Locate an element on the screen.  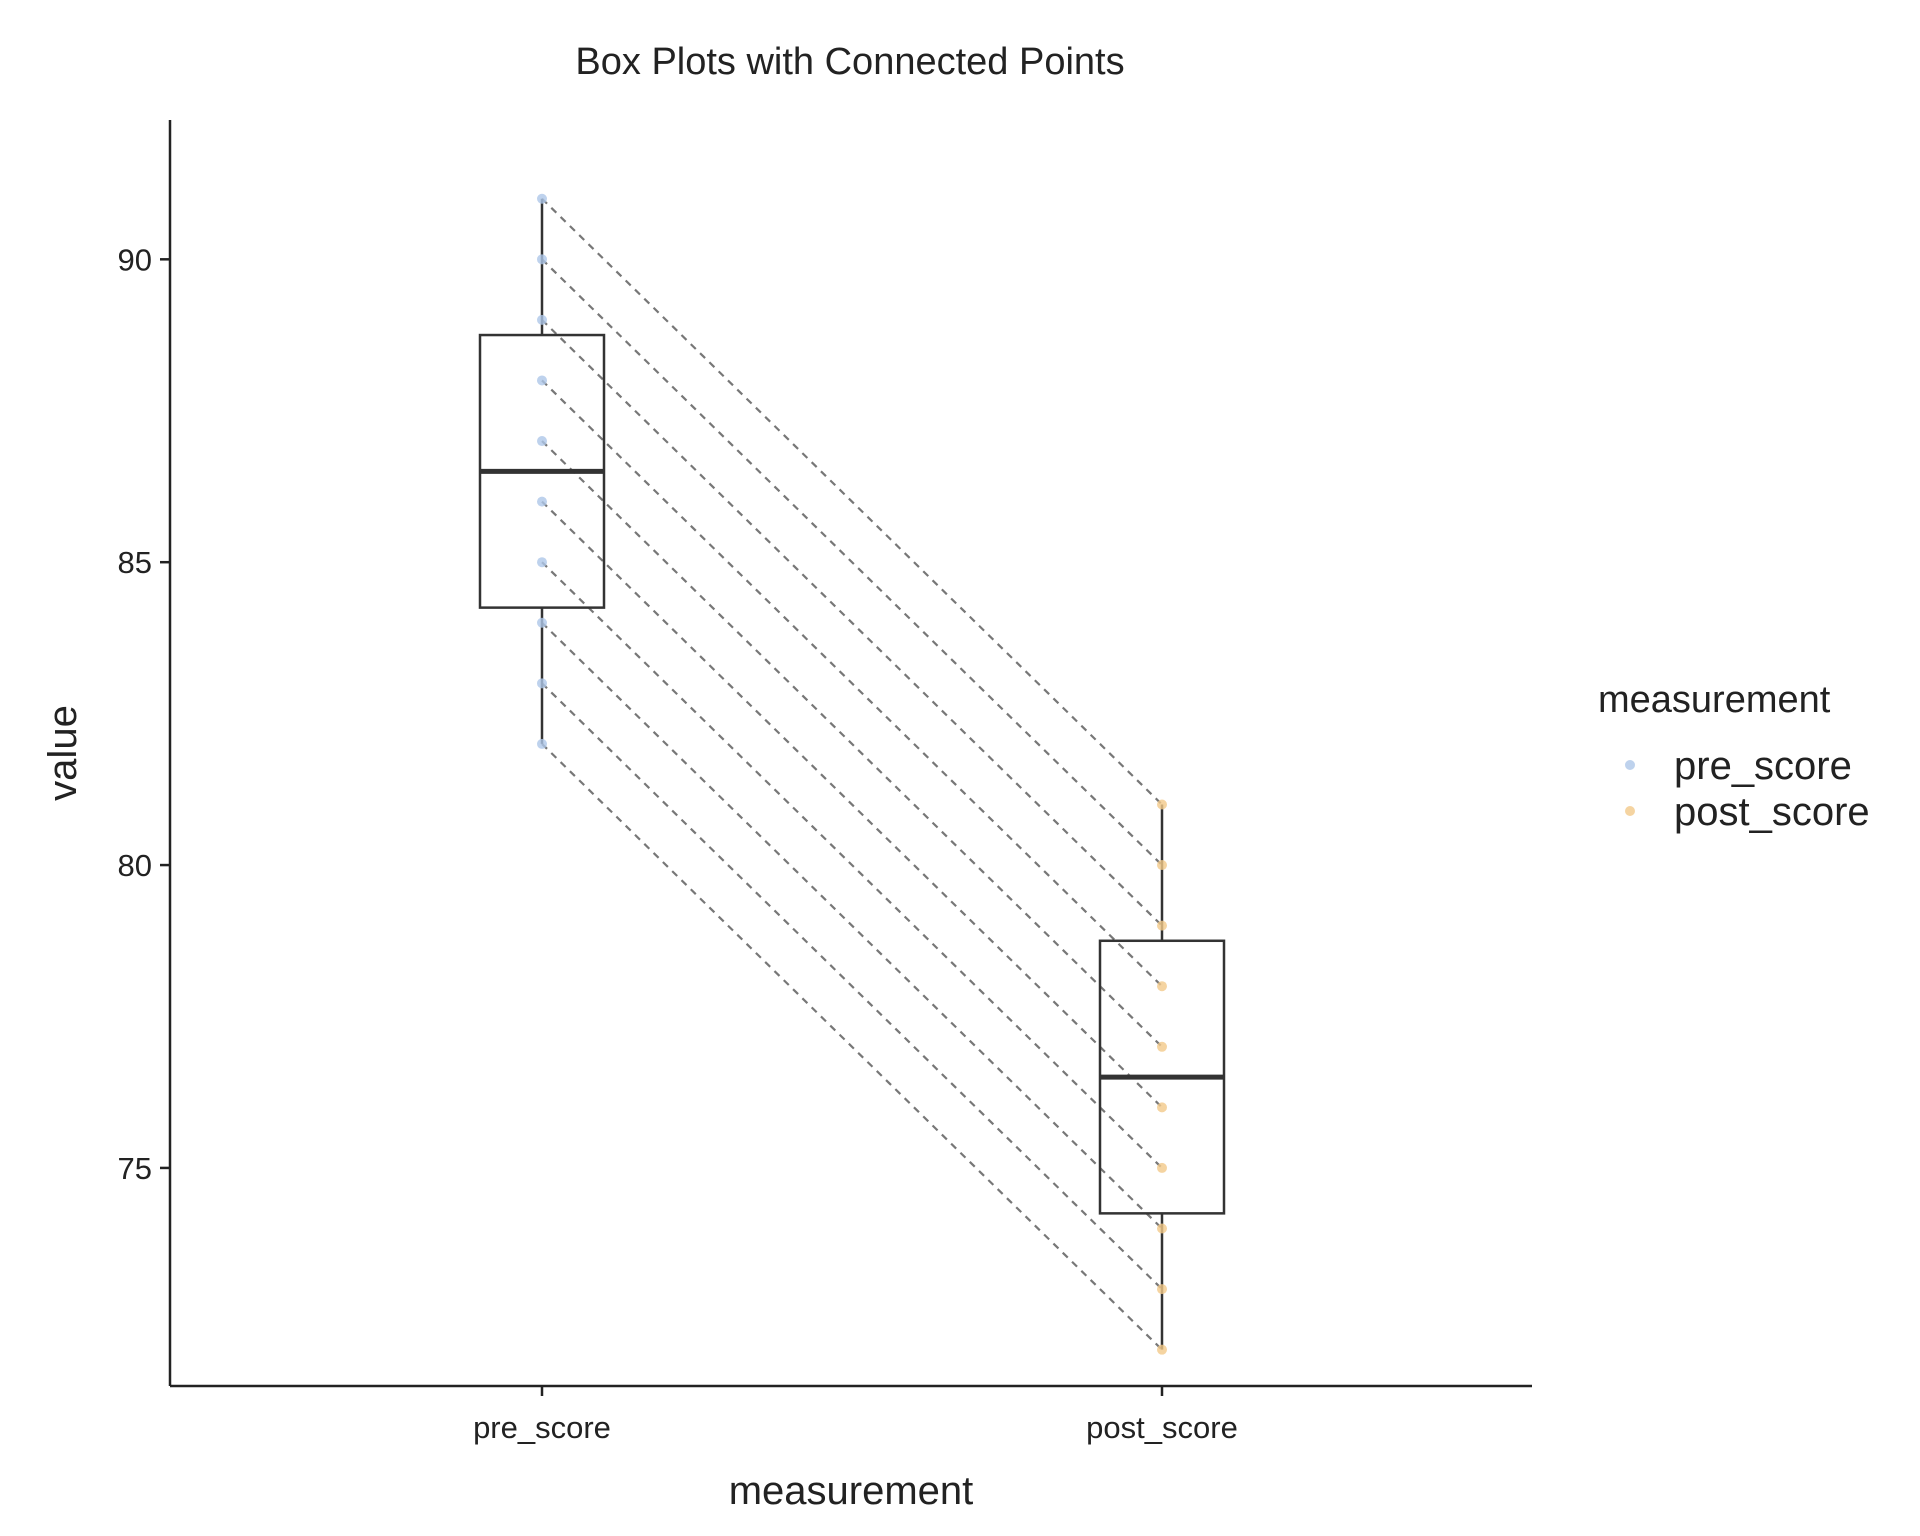
y-tick-label: 80 is located at coordinates (135, 865).